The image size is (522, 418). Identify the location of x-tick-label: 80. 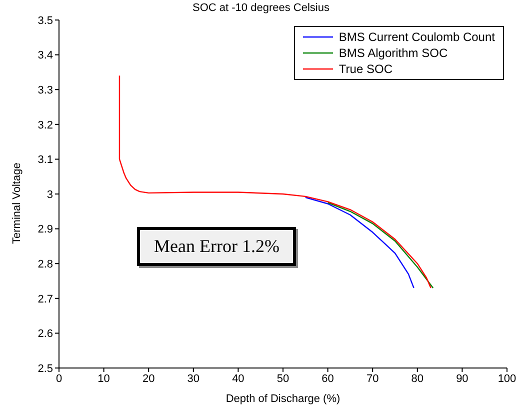
(417, 378).